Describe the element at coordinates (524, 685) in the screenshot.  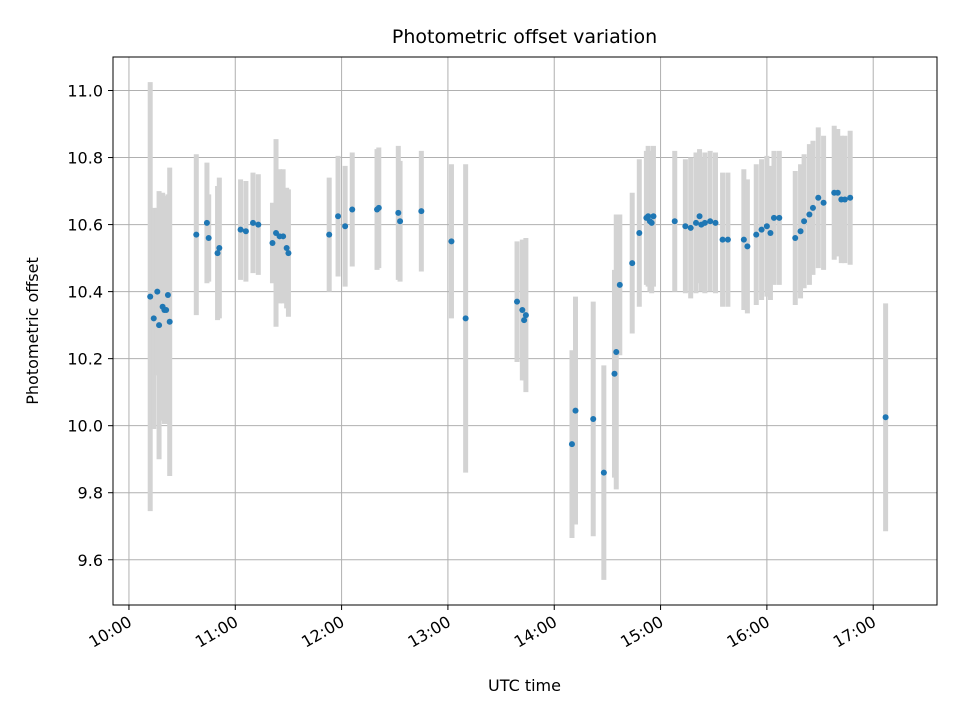
I see `x-axis-label: UTC time` at that location.